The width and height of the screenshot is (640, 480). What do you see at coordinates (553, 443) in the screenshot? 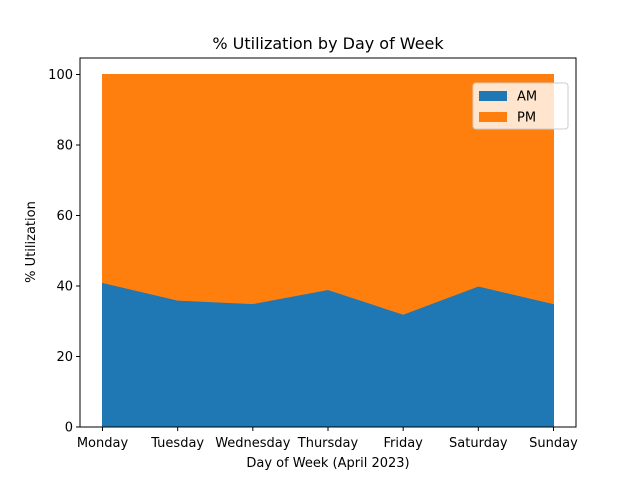
I see `x-tick-label: Sunday` at bounding box center [553, 443].